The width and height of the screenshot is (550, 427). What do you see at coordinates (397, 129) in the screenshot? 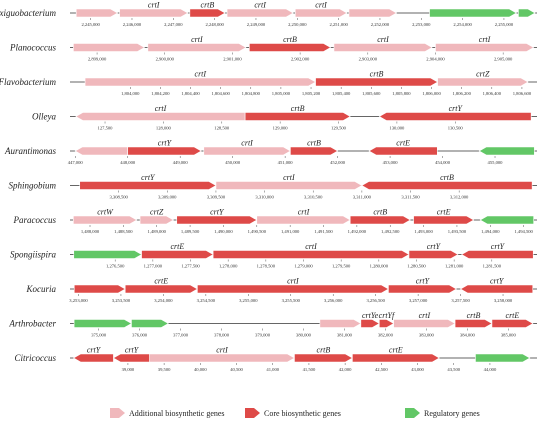
I see `tick-label: 130,000` at bounding box center [397, 129].